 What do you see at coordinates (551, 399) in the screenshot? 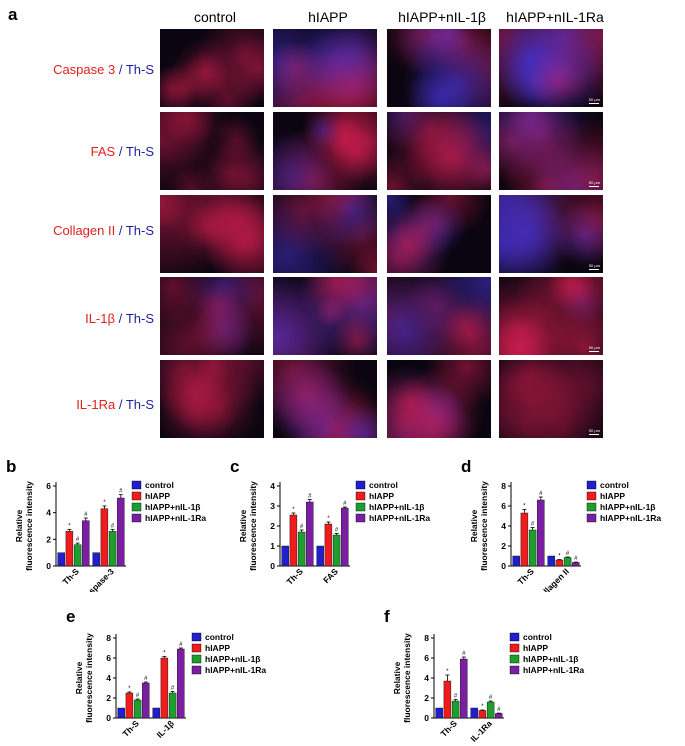
I see `micrograph-il1ra-hiapp-nil1ra: 50 μm` at bounding box center [551, 399].